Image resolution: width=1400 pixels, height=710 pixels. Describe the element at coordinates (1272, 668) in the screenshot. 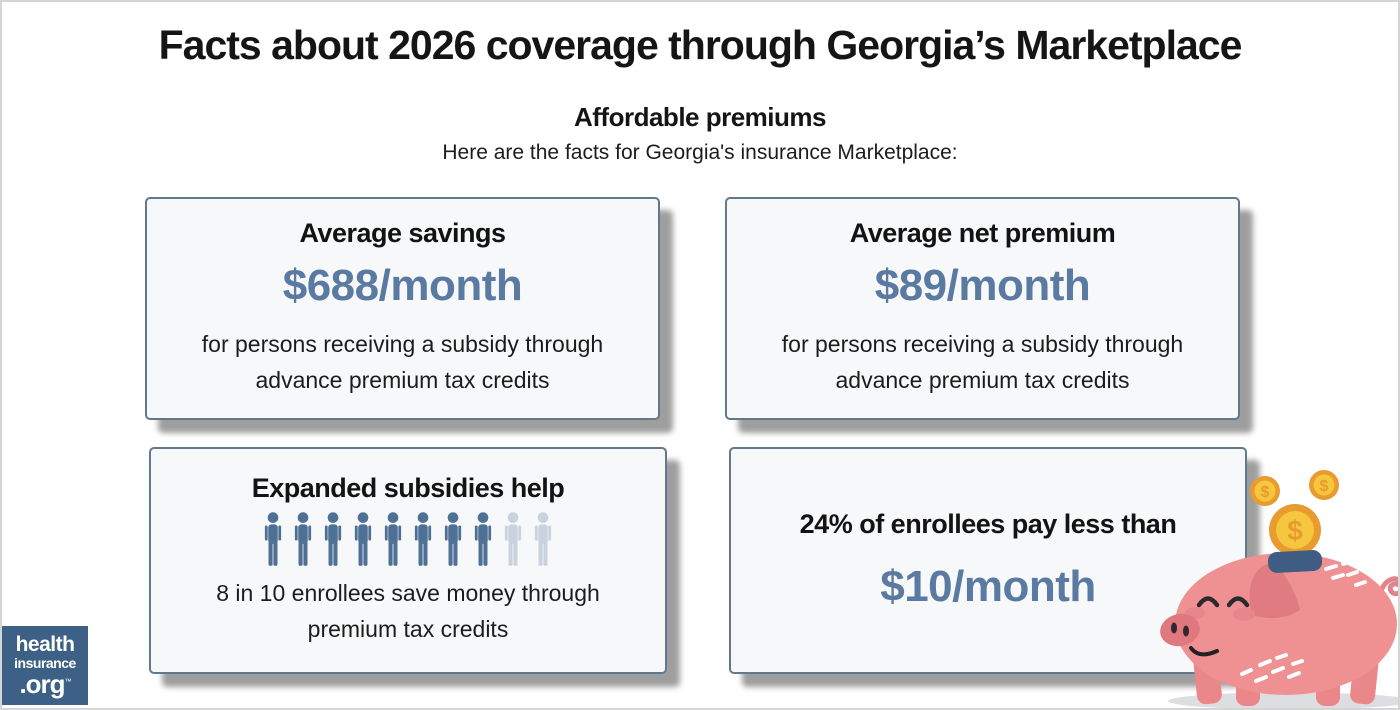

I see `pig-belly-dashes` at that location.